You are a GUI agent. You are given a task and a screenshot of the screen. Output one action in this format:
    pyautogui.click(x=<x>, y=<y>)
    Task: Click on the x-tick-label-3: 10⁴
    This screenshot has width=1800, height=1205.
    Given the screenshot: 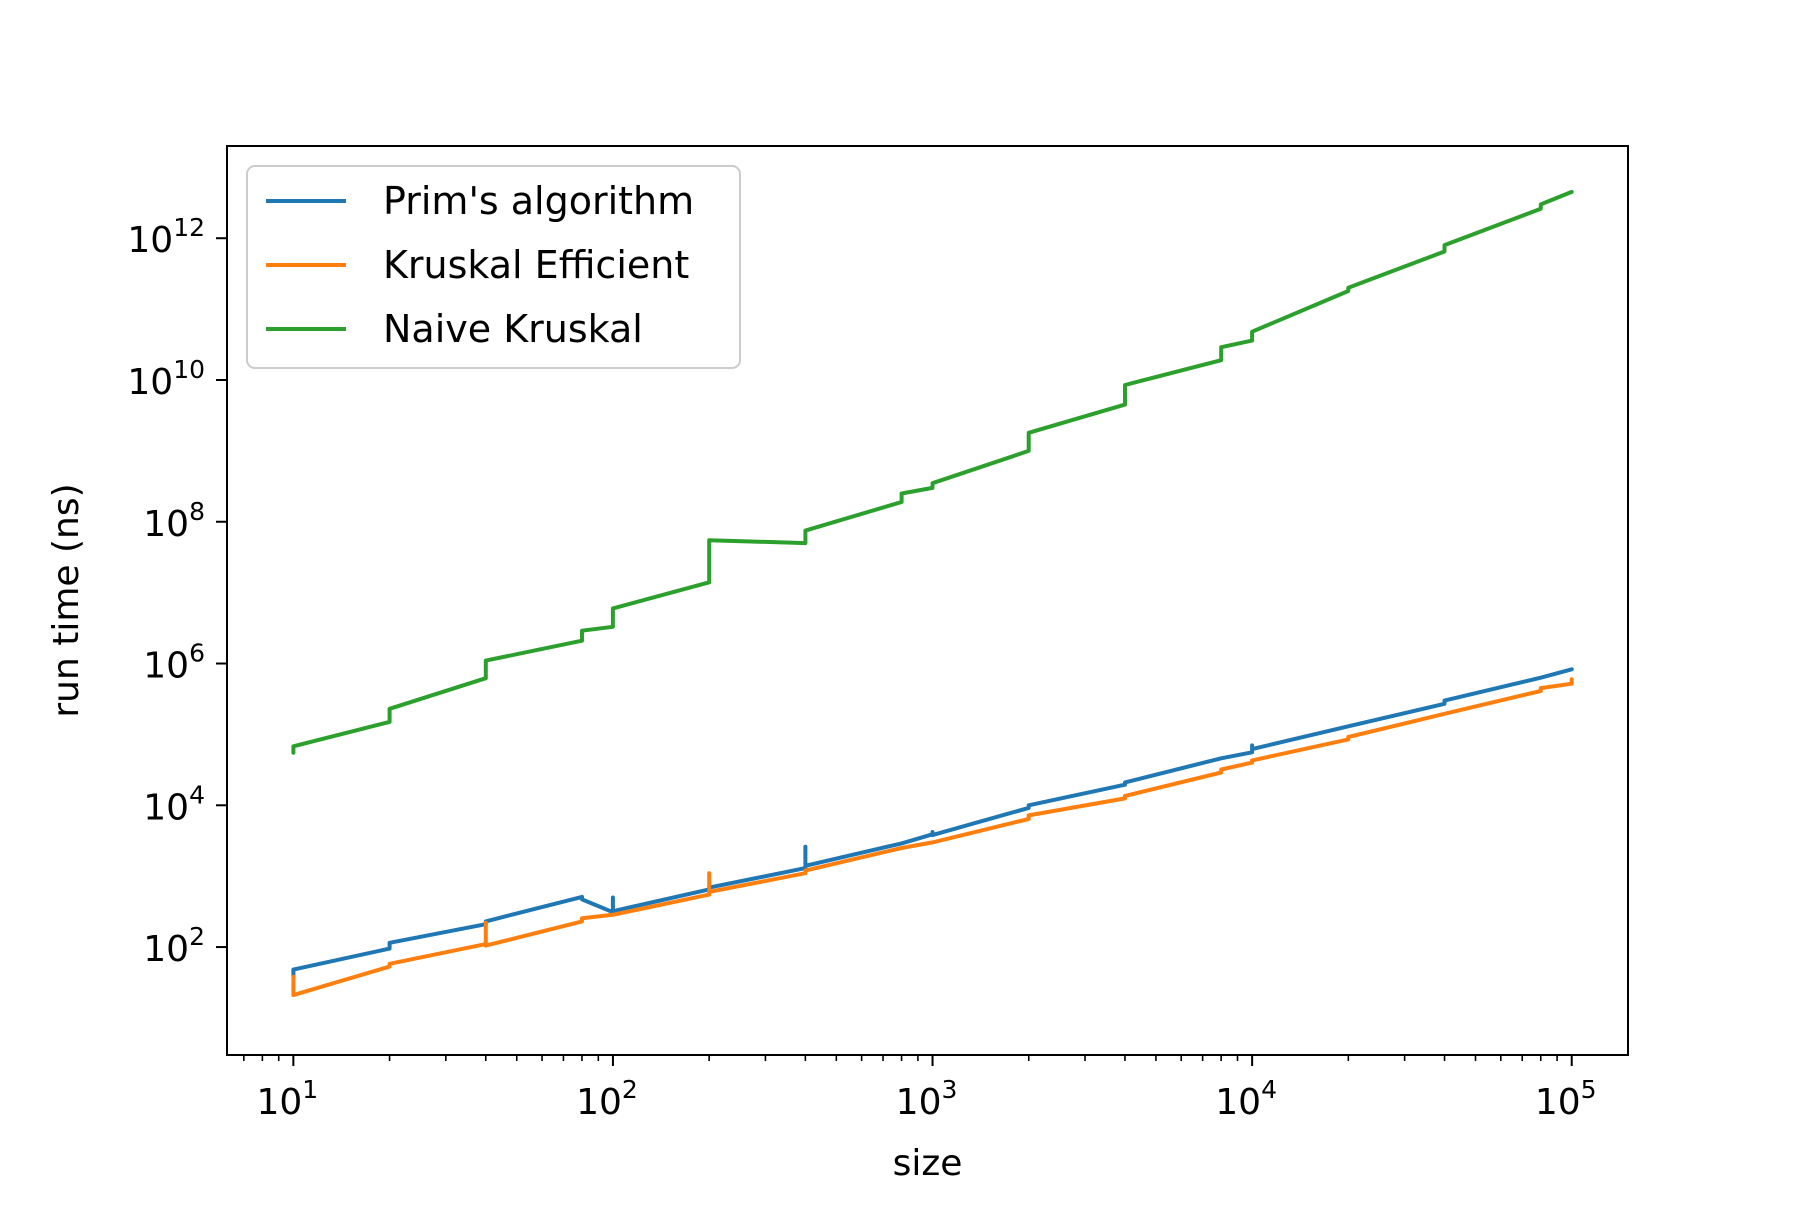 What is the action you would take?
    pyautogui.click(x=1246, y=1099)
    